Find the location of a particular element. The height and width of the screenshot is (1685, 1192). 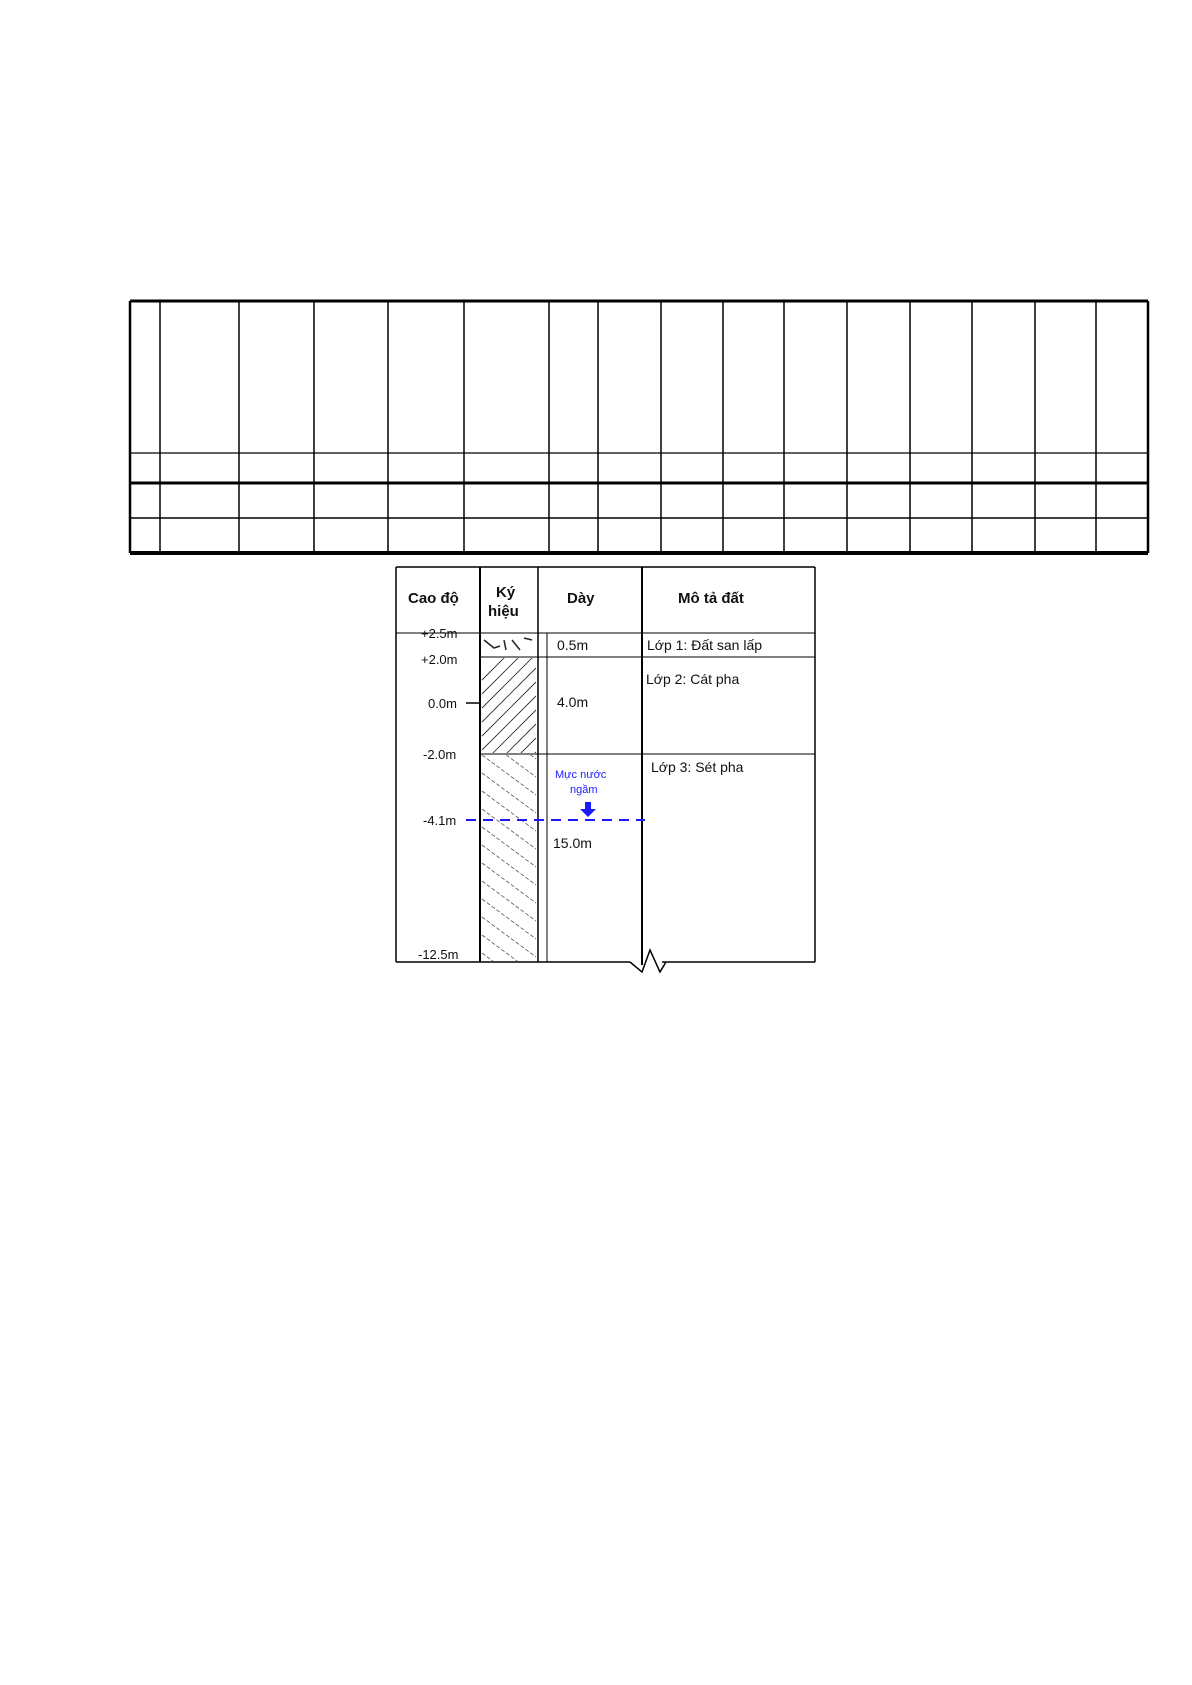

break-symbol is located at coordinates (648, 961).